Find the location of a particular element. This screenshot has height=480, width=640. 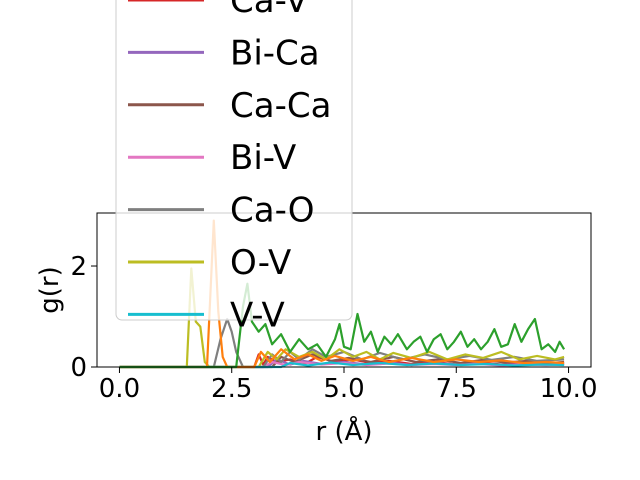

legend-label: Ca-Ca is located at coordinates (280, 106).